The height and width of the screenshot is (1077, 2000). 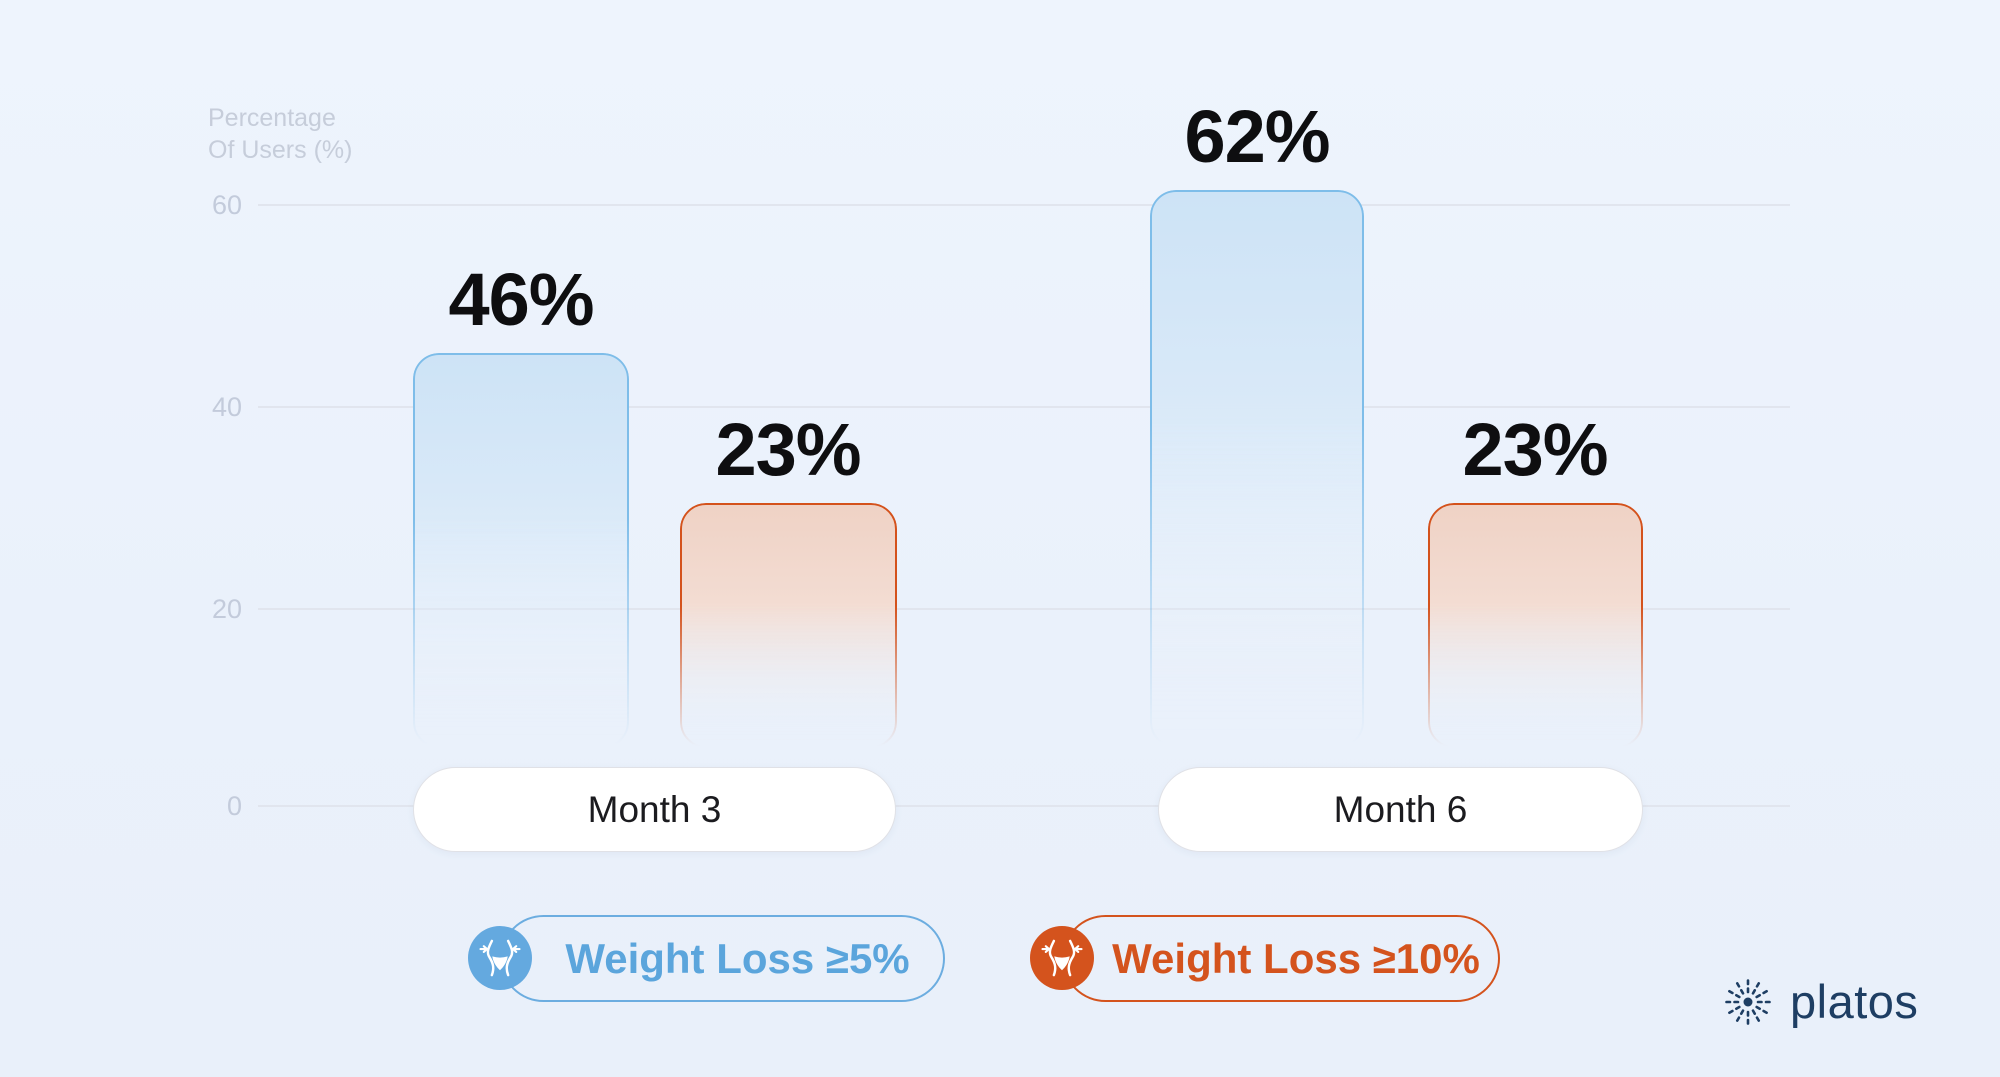 I want to click on category-label-month6: Month 6, so click(x=1400, y=809).